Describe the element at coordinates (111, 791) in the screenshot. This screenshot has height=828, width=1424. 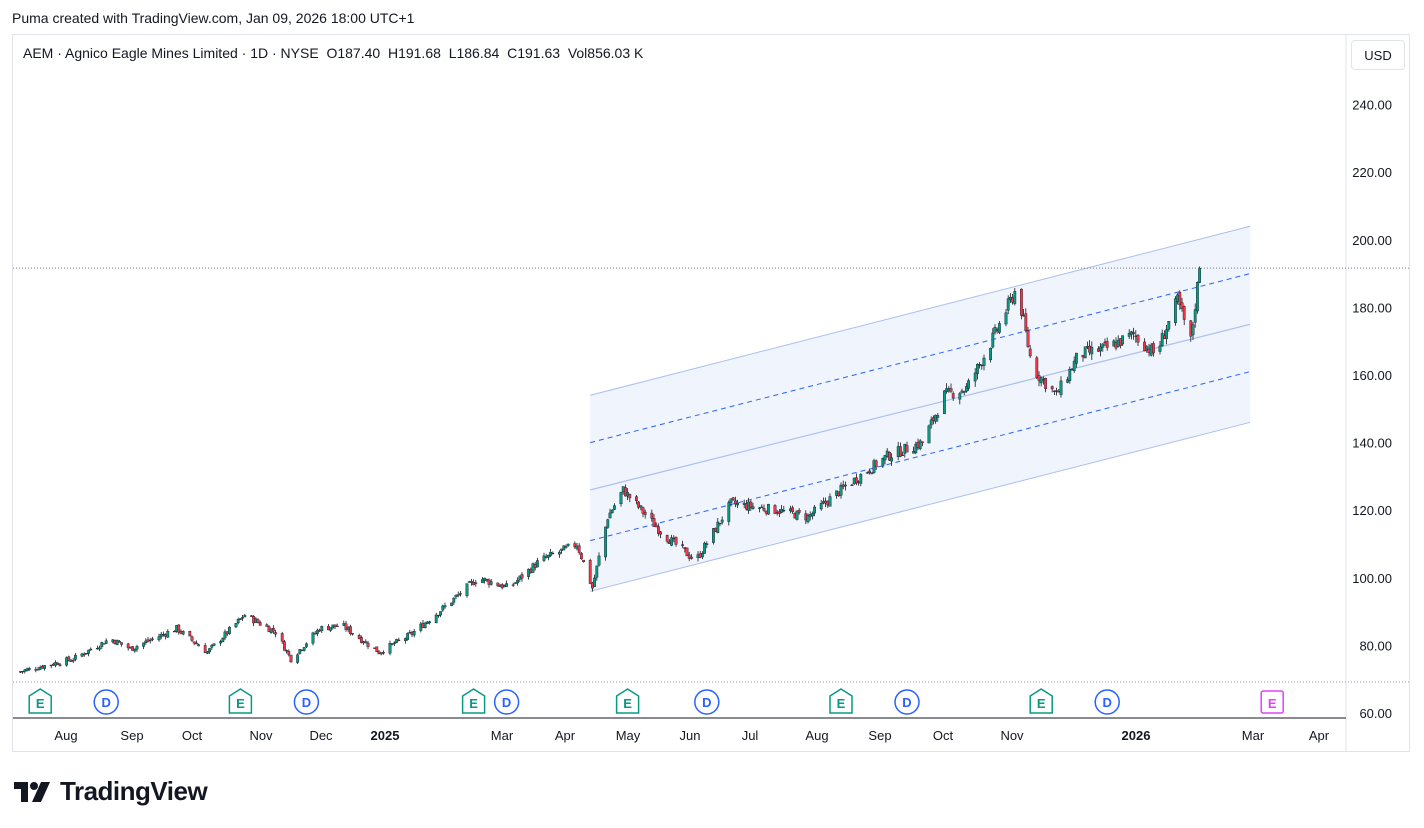
I see `tradingview-logo: TradingView` at that location.